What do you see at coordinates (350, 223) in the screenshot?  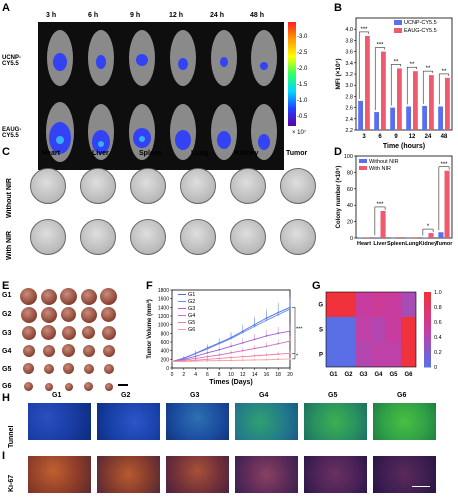 I see `y-tick-label: 20` at bounding box center [350, 223].